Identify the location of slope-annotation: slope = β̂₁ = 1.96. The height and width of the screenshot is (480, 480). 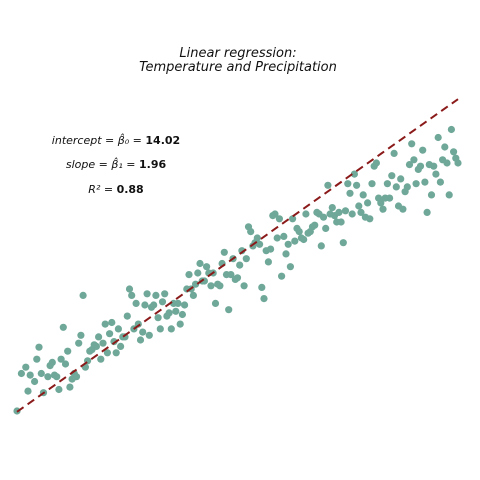
(116, 164).